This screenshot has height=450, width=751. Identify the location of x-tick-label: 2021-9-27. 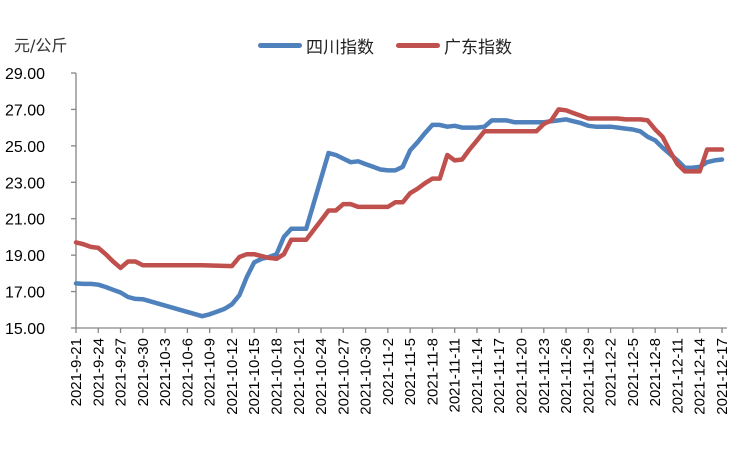
(121, 372).